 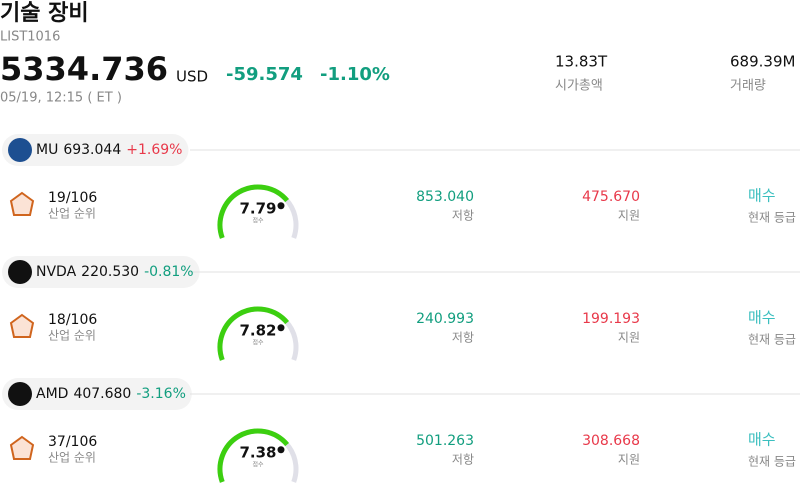 What do you see at coordinates (47, 150) in the screenshot?
I see `stock-ticker: MU` at bounding box center [47, 150].